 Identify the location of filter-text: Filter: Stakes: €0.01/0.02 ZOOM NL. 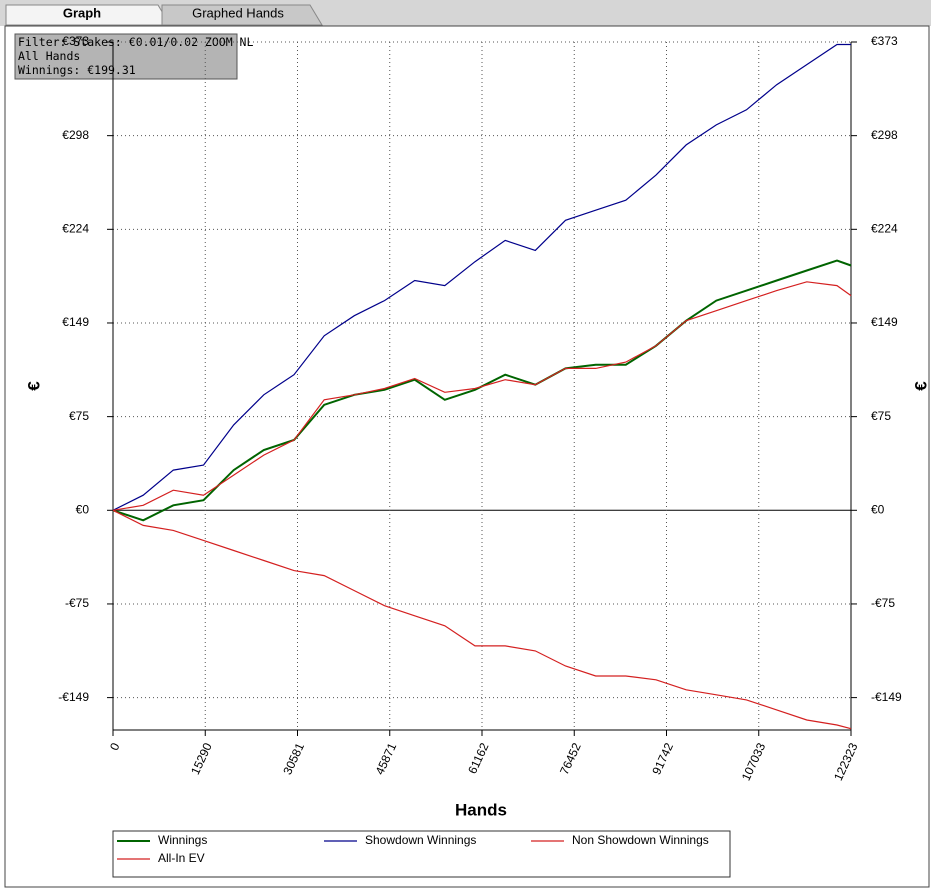
(135, 42).